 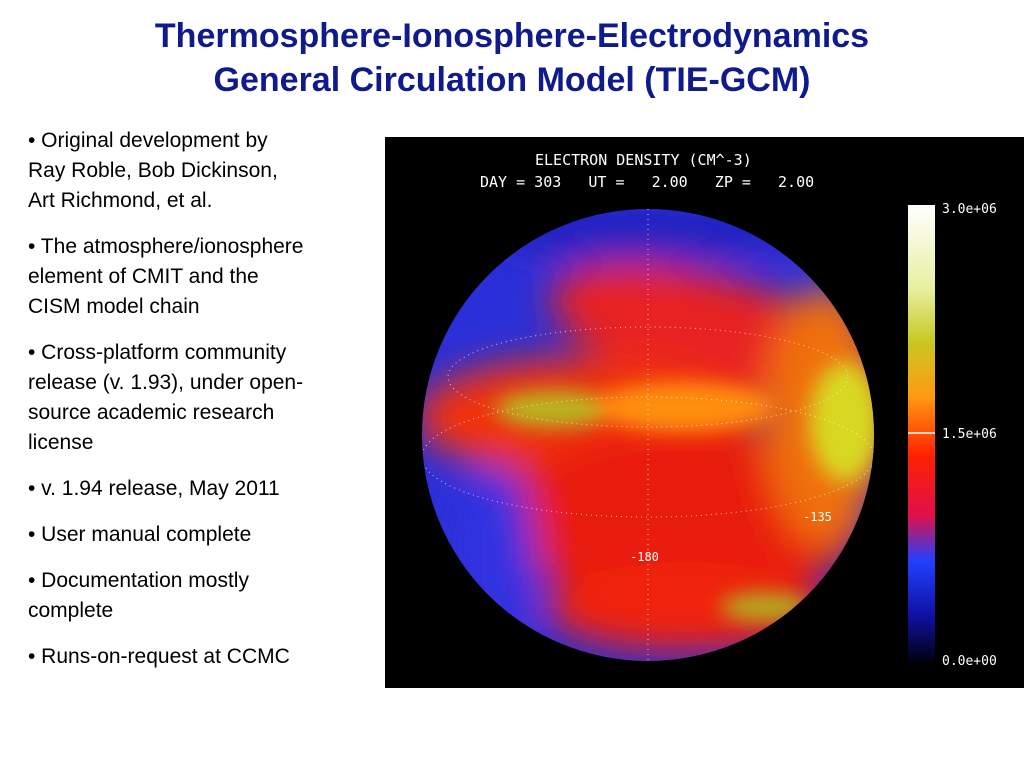 What do you see at coordinates (138, 580) in the screenshot?
I see `bullet-line: • Documentation mostly` at bounding box center [138, 580].